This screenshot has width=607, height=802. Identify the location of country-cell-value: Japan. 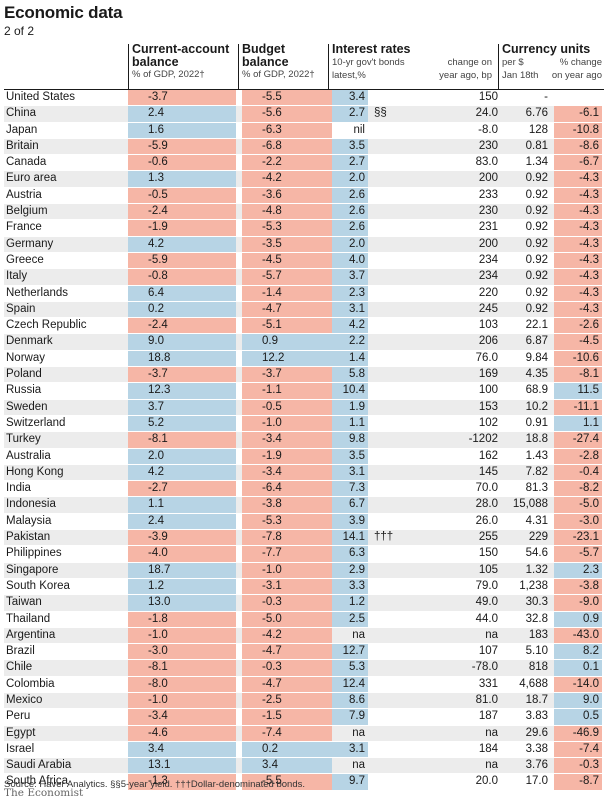
(22, 129).